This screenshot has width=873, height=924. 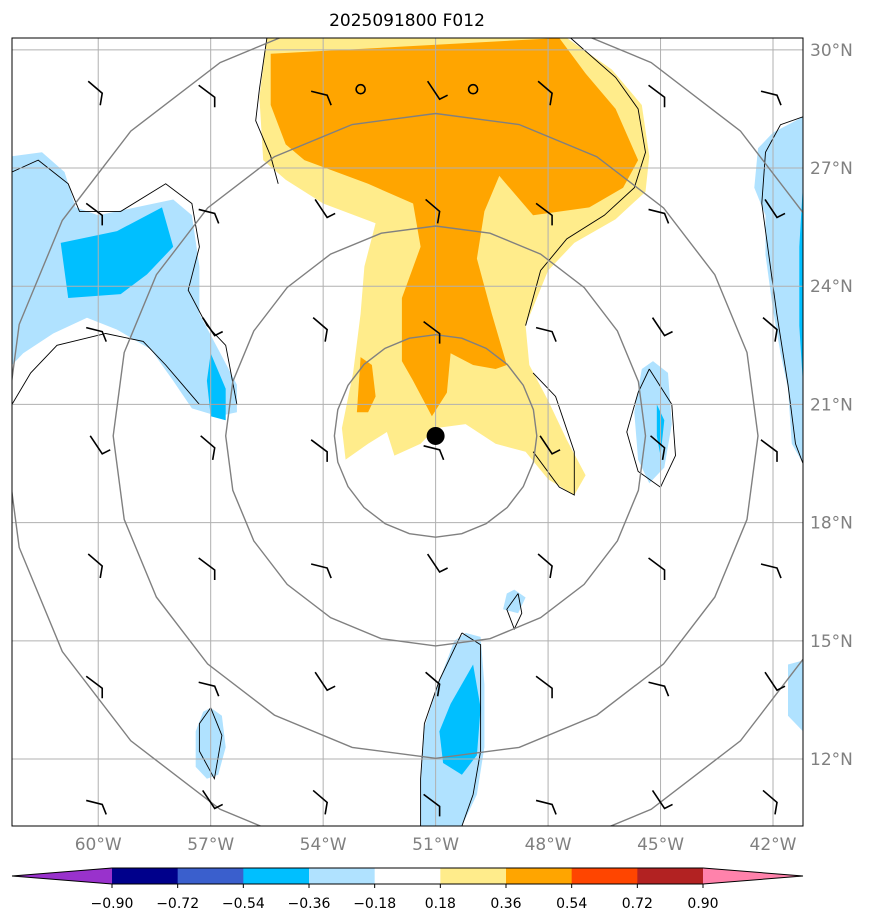 I want to click on lat-tick-label-0: 30°N, so click(x=831, y=51).